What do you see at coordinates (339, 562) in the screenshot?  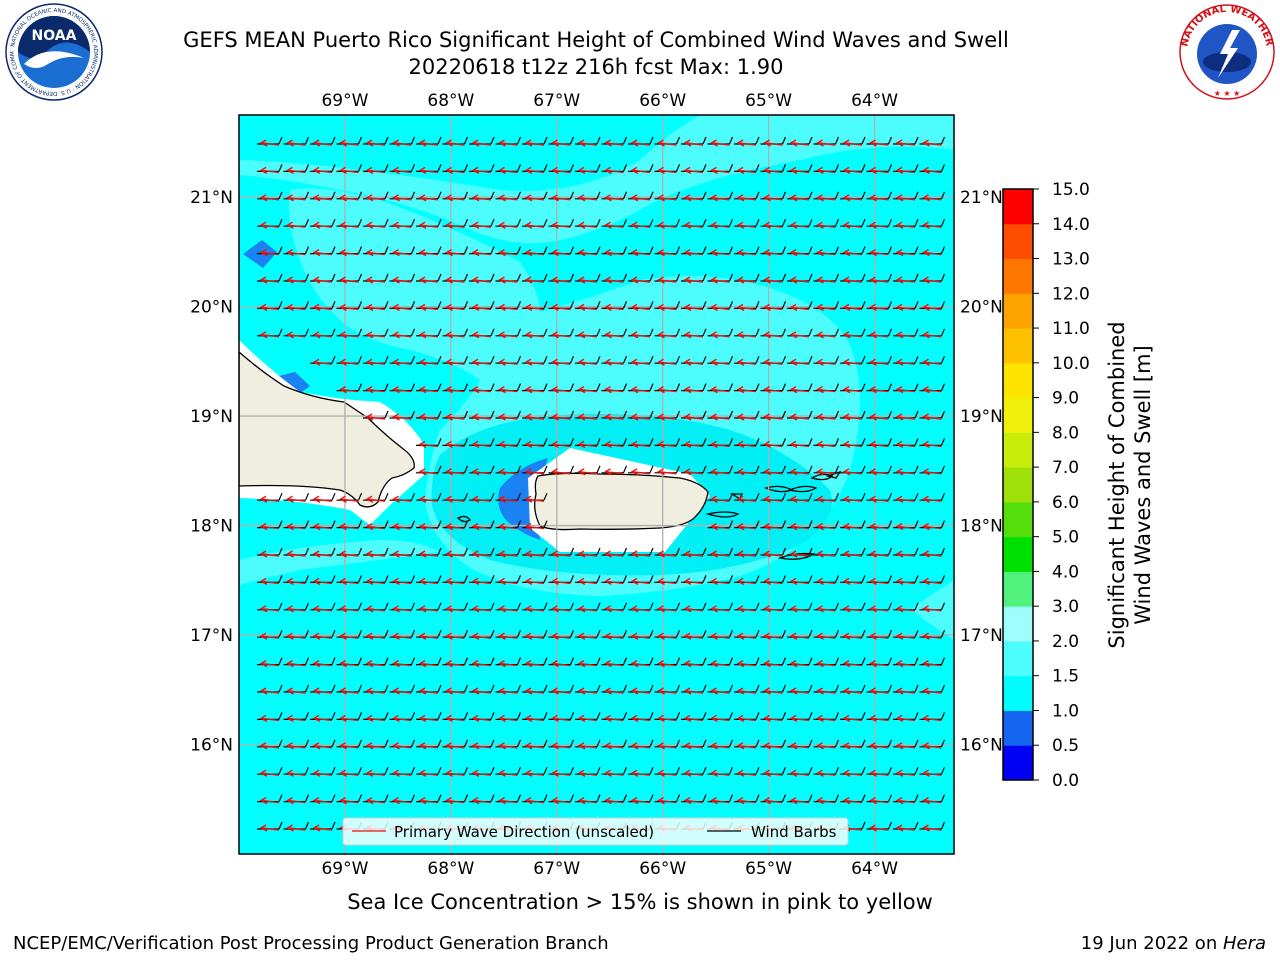 I see `swell-light-southwest` at bounding box center [339, 562].